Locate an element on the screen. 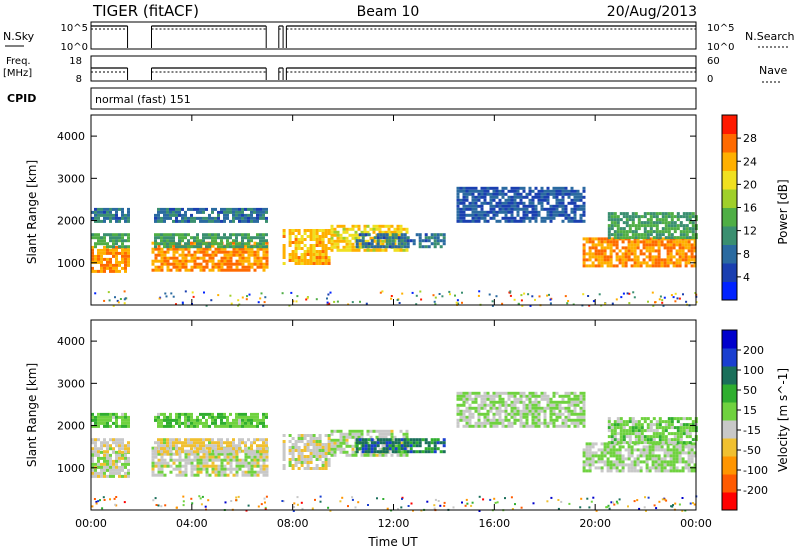 Image resolution: width=800 pixels, height=554 pixels. power-ytick-label: 2000 is located at coordinates (71, 221).